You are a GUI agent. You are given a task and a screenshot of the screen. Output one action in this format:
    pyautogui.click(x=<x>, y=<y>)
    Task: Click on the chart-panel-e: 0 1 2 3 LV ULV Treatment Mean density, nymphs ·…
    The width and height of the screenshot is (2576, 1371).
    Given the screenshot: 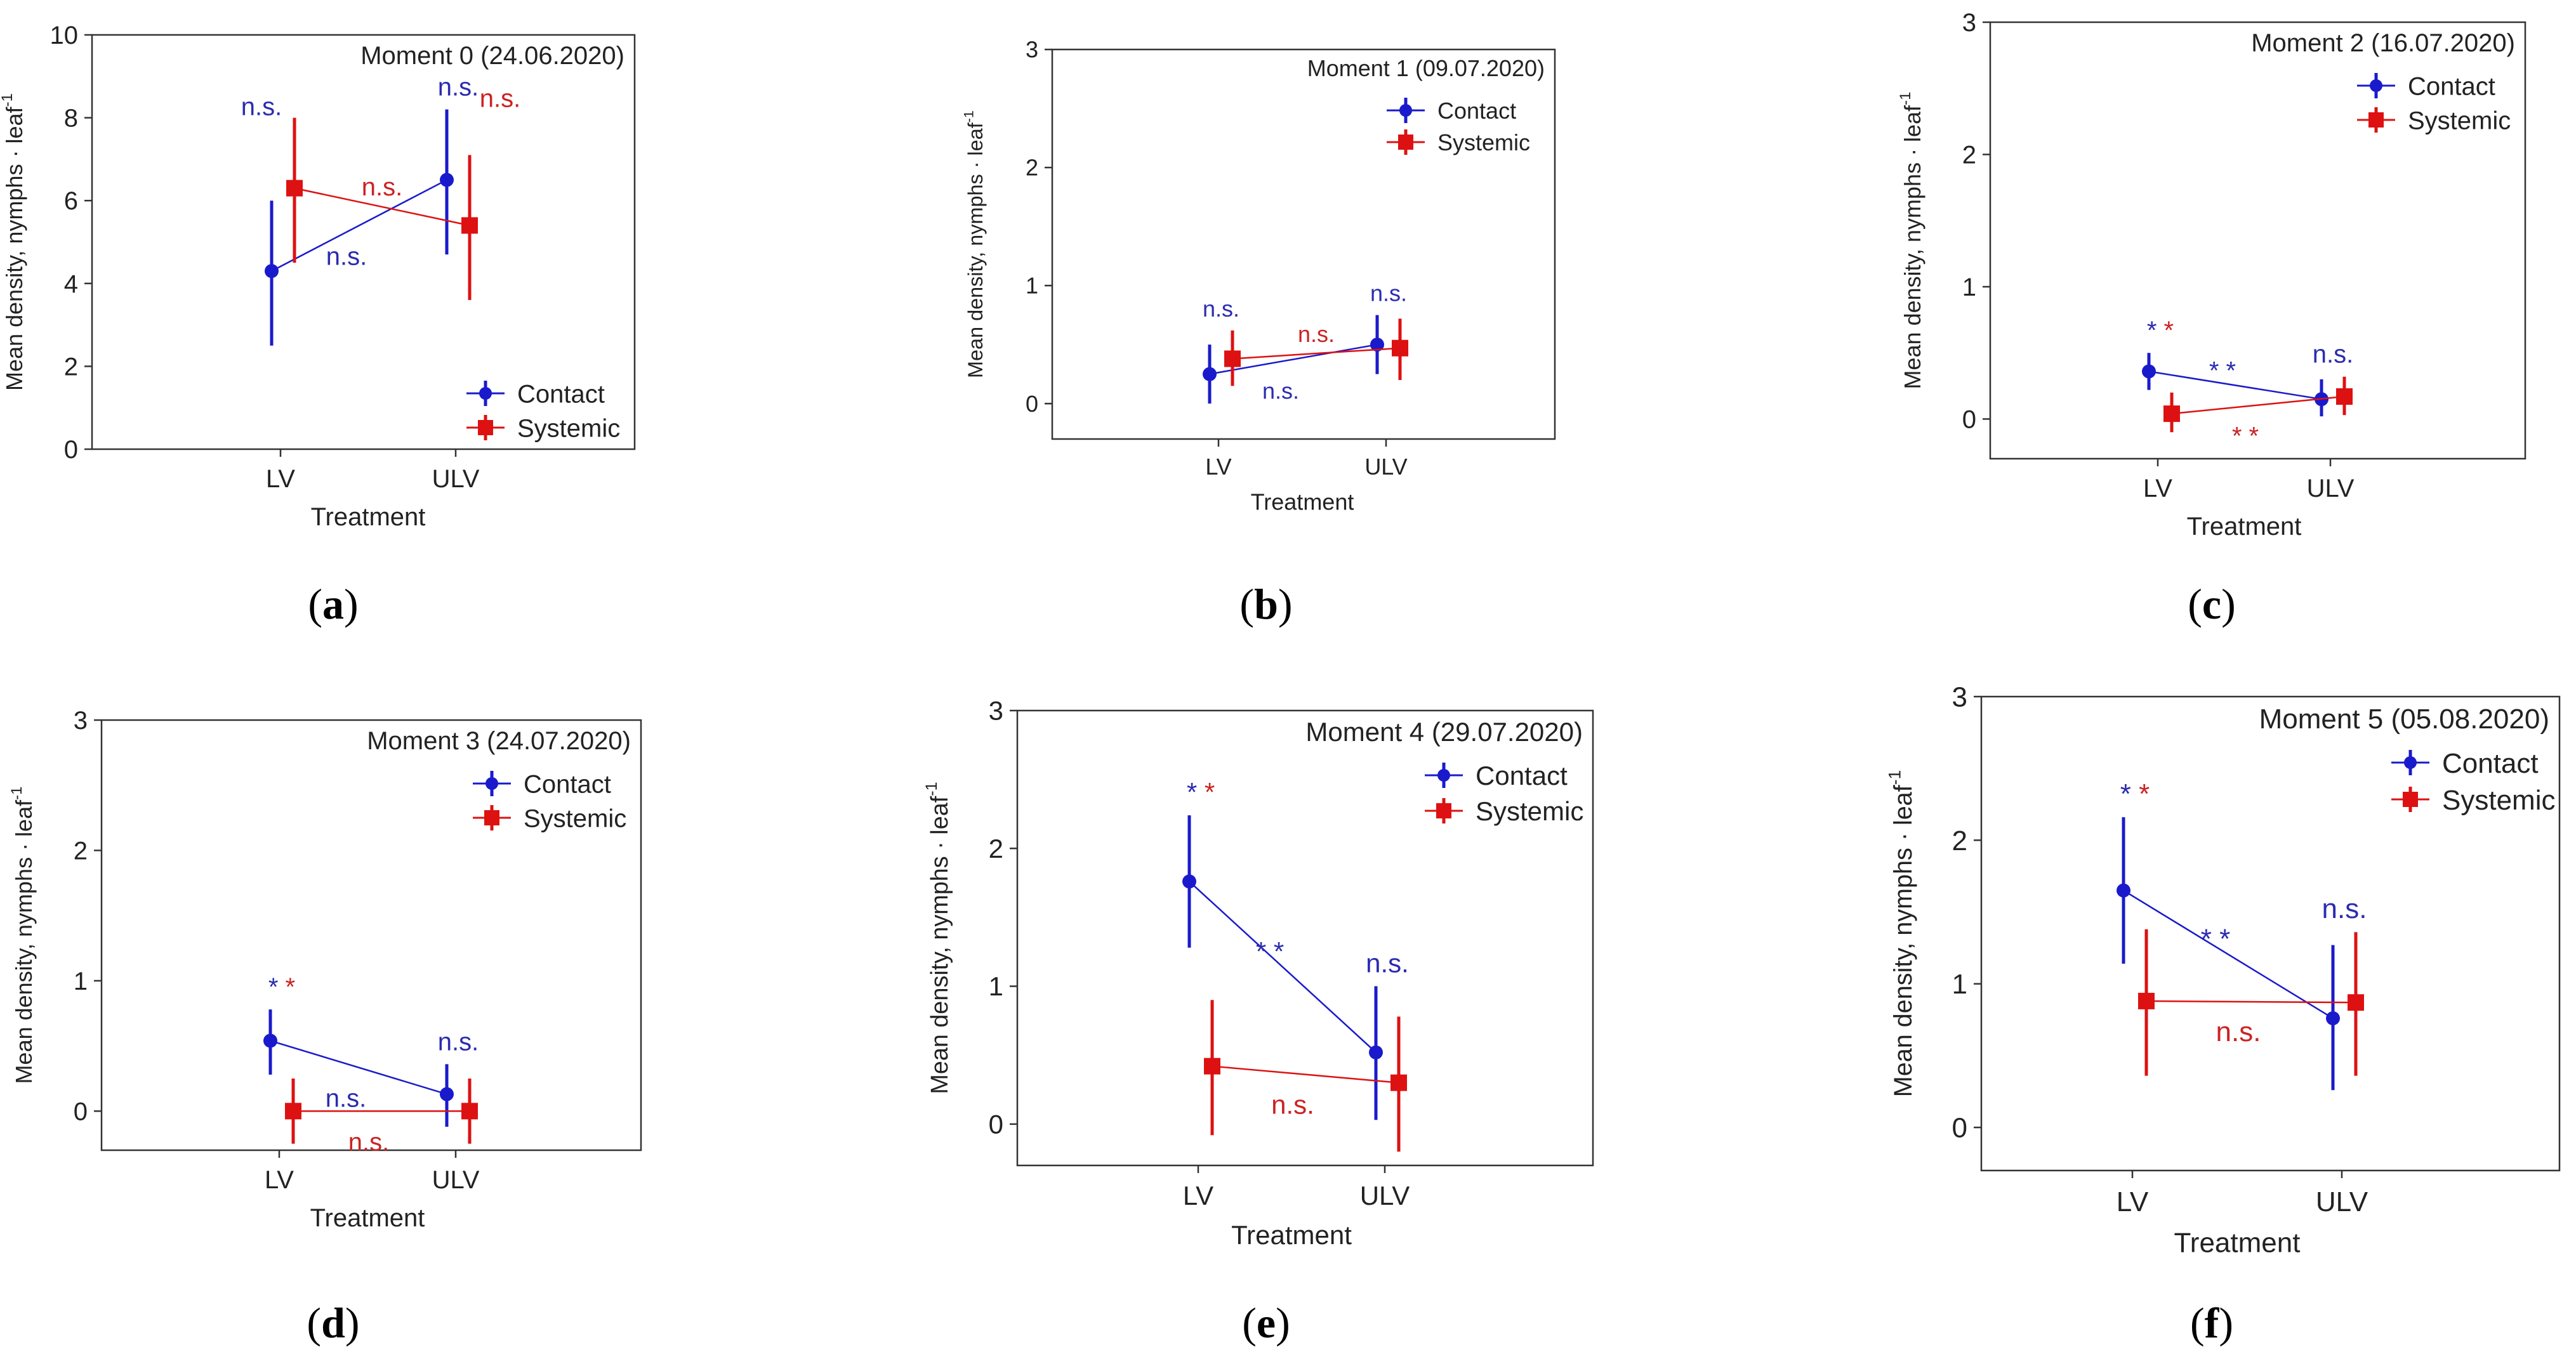 What is the action you would take?
    pyautogui.click(x=1259, y=1021)
    